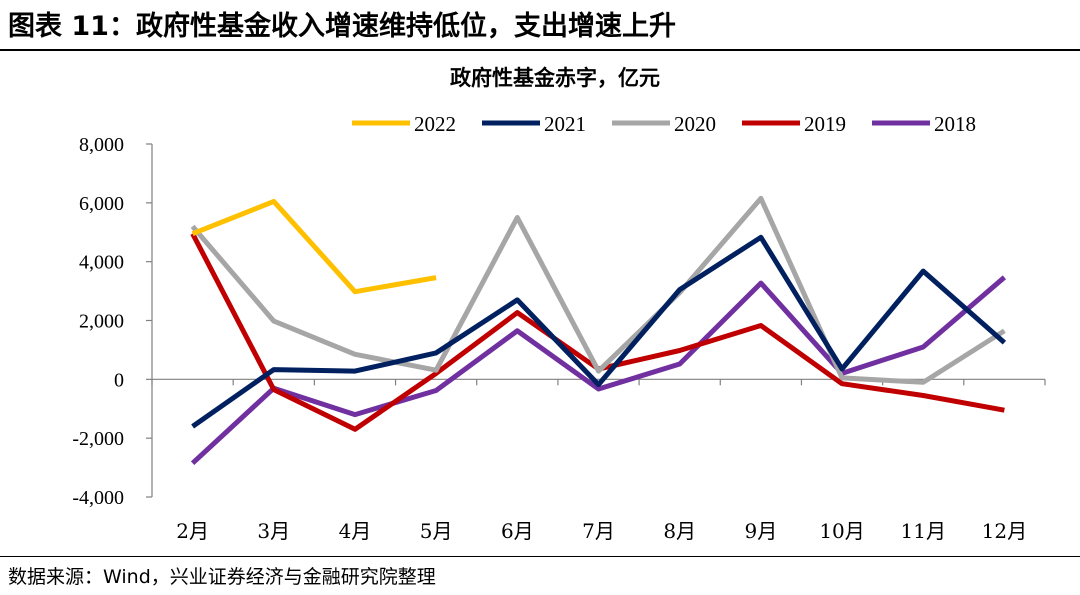 This screenshot has width=1080, height=595. I want to click on series-line-2022, so click(314, 246).